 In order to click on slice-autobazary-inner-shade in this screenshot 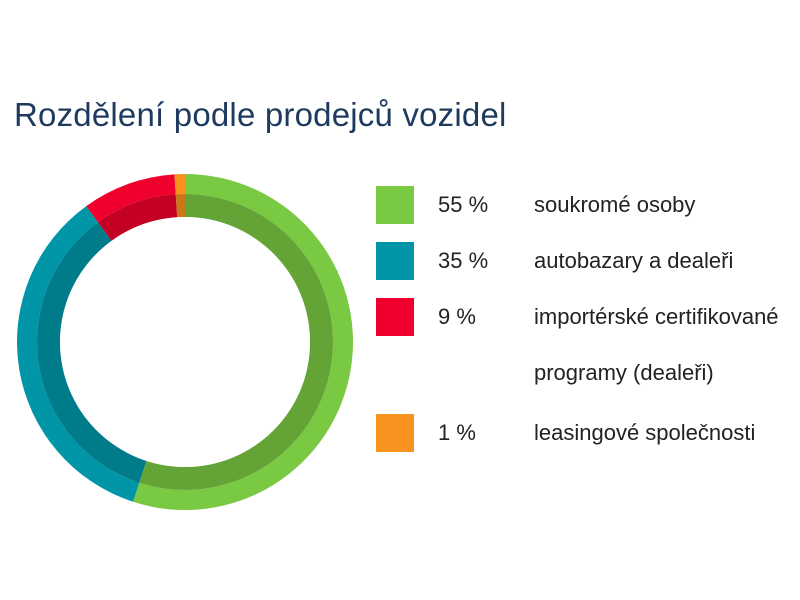, I will do `click(91, 352)`.